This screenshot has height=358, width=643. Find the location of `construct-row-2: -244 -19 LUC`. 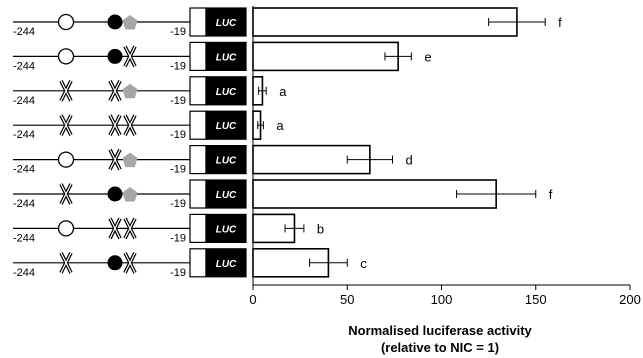

construct-row-2: -244 -19 LUC is located at coordinates (130, 56).